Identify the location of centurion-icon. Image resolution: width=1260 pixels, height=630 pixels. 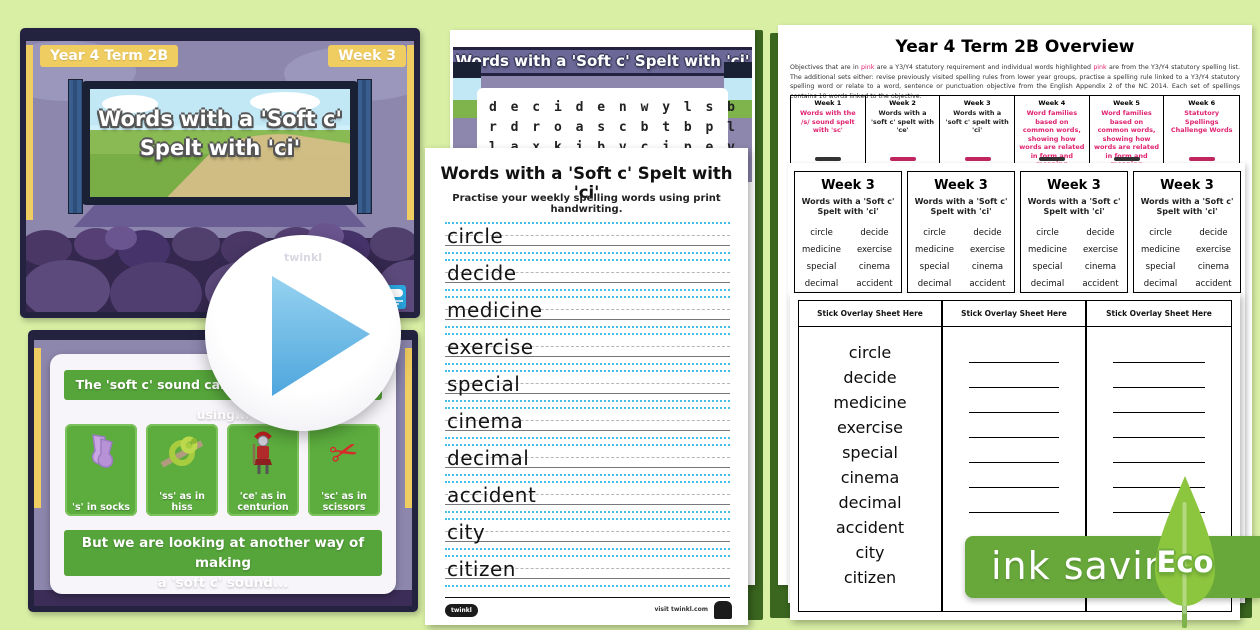
(263, 453).